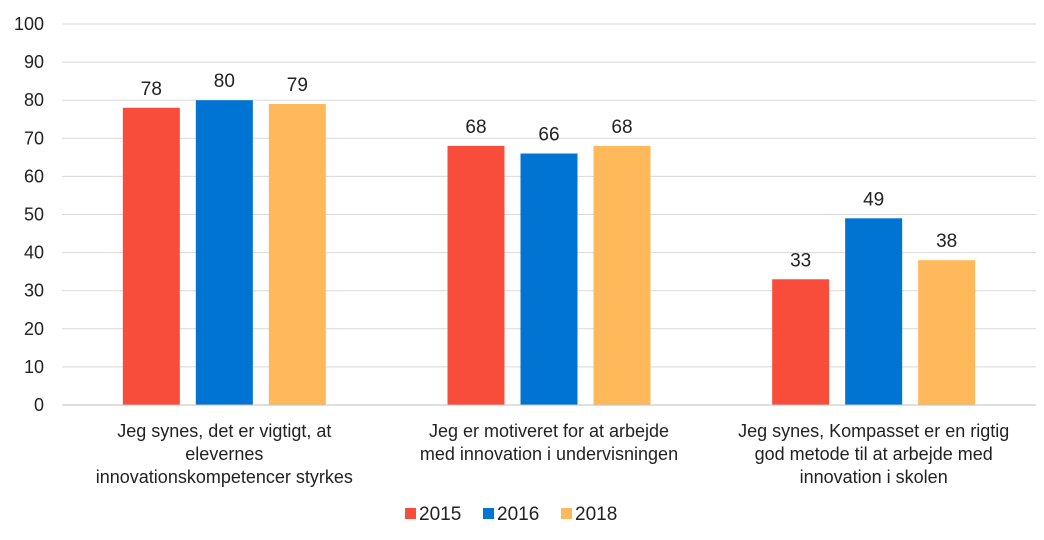 The height and width of the screenshot is (540, 1044). Describe the element at coordinates (34, 329) in the screenshot. I see `y-tick-label: 20` at that location.